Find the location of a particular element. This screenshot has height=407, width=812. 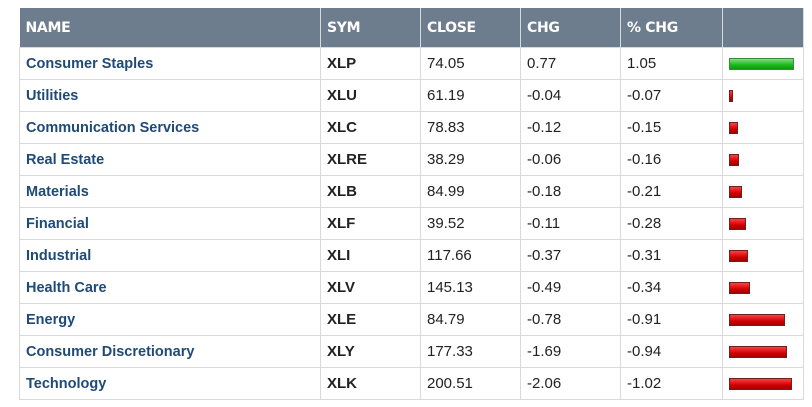

pct-chg-cell: -0.94 is located at coordinates (671, 351).